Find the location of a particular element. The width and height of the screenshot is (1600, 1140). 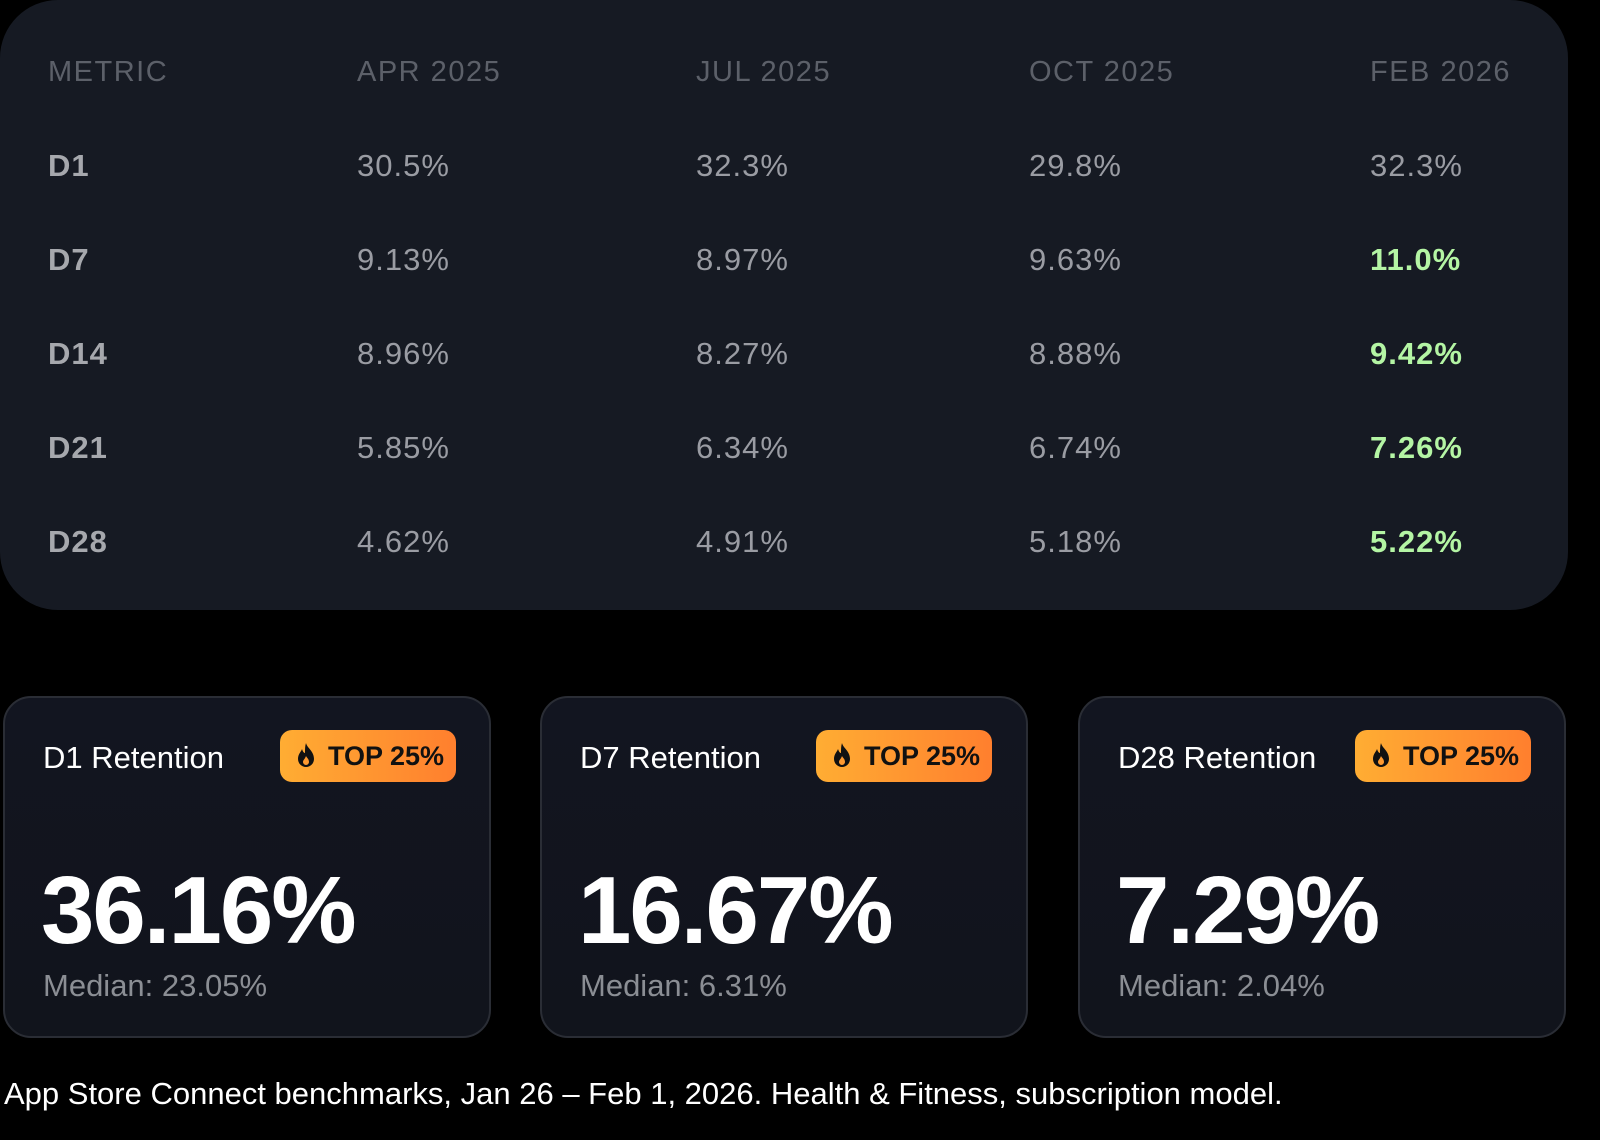

table-cell: 9.63% is located at coordinates (1075, 259).